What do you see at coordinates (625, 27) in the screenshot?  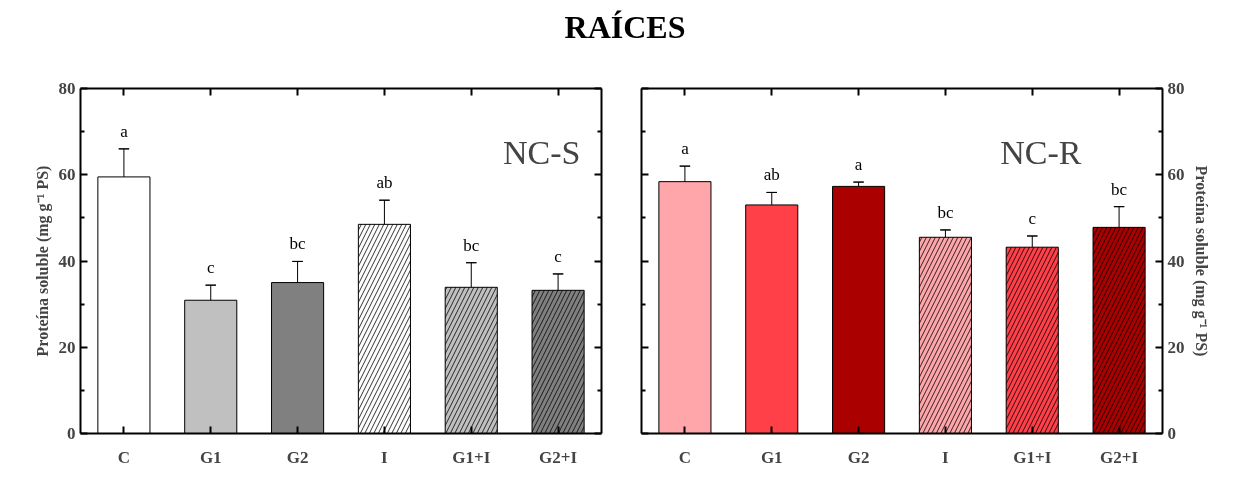 I see `chart-title: RAÍCES` at bounding box center [625, 27].